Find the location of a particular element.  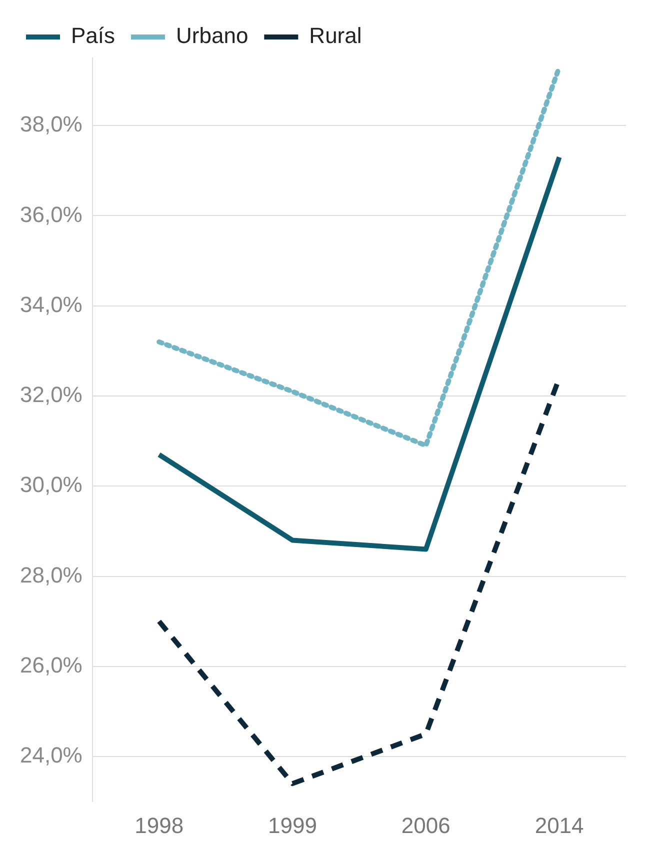

y-tick-label: 24,0% is located at coordinates (51, 755).